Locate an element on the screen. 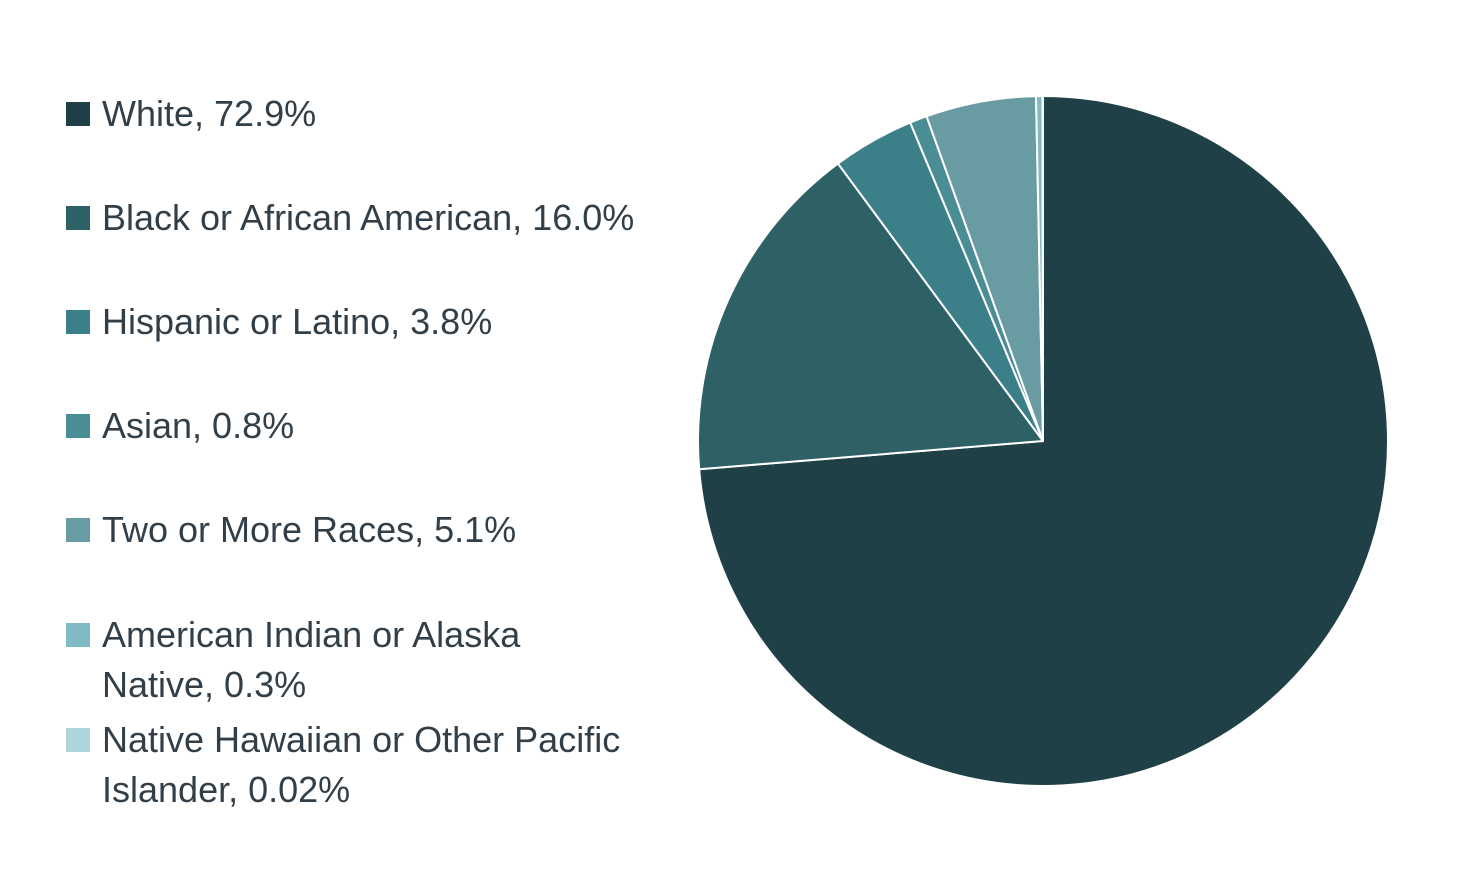 This screenshot has height=892, width=1467. legend-swatch-two-or-more-races is located at coordinates (78, 530).